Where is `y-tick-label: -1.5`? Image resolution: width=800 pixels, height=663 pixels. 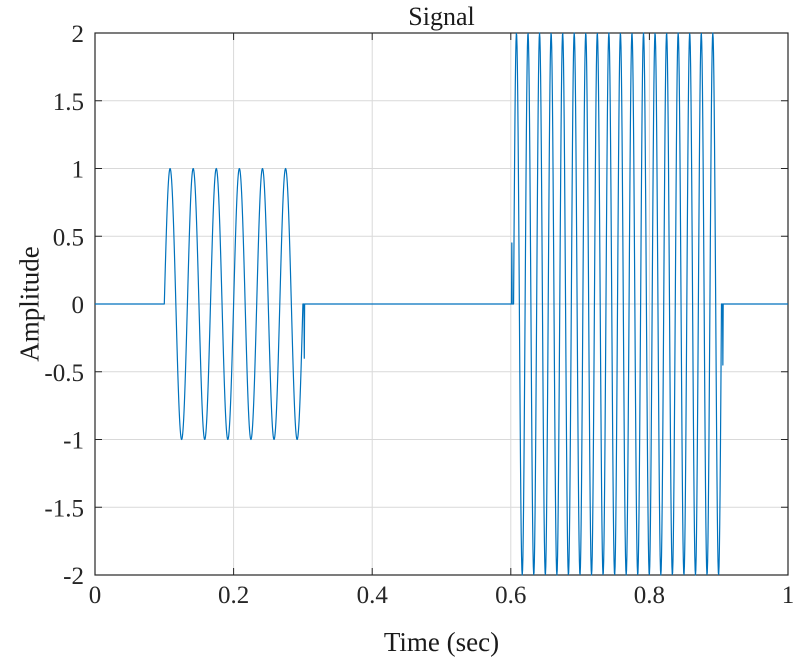
y-tick-label: -1.5 is located at coordinates (64, 508).